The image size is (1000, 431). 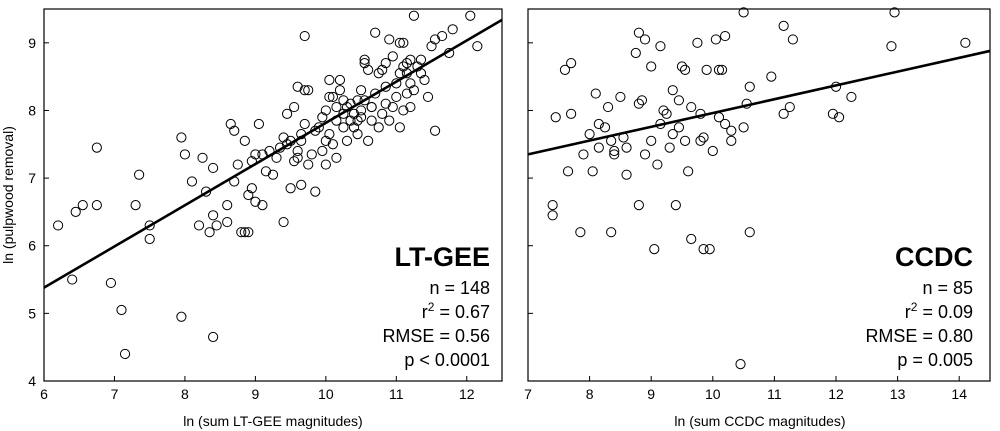 What do you see at coordinates (935, 360) in the screenshot?
I see `stat-p: p = 0.005` at bounding box center [935, 360].